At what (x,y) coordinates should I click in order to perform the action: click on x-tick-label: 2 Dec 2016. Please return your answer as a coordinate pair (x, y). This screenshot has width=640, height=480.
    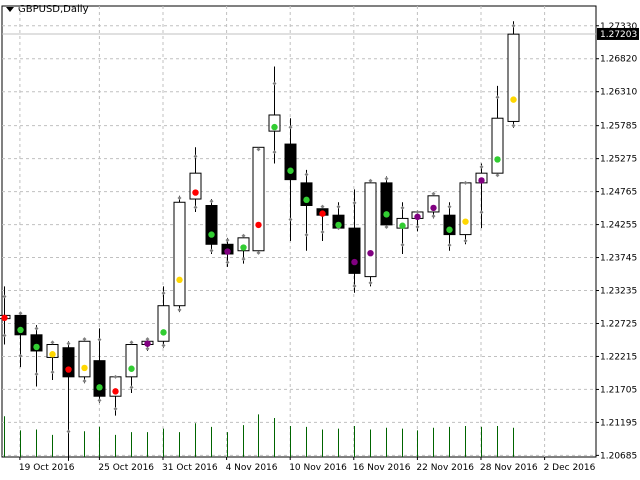
    Looking at the image, I should click on (570, 468).